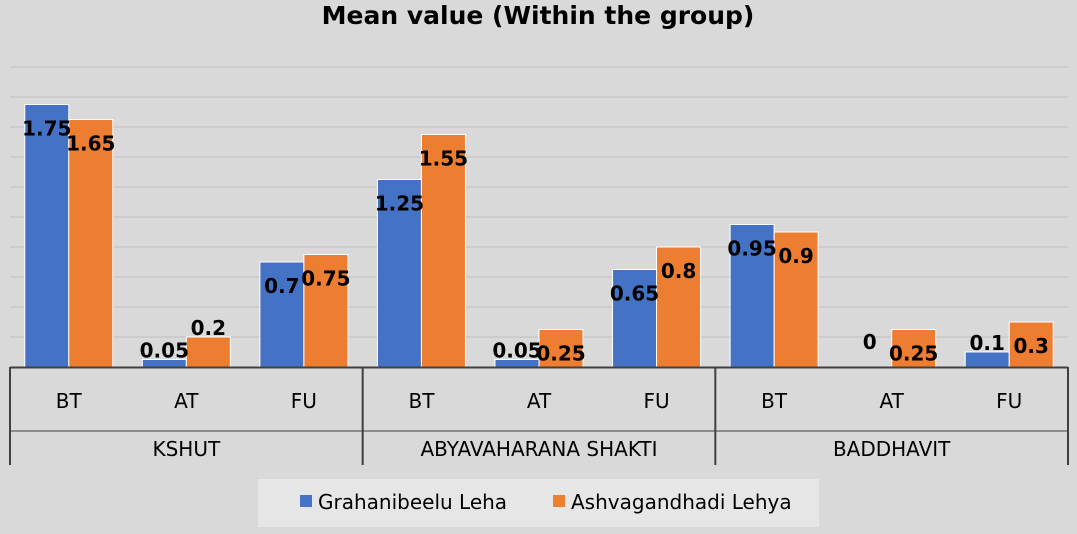 This screenshot has height=534, width=1077. I want to click on data-label: 0.8, so click(678, 271).